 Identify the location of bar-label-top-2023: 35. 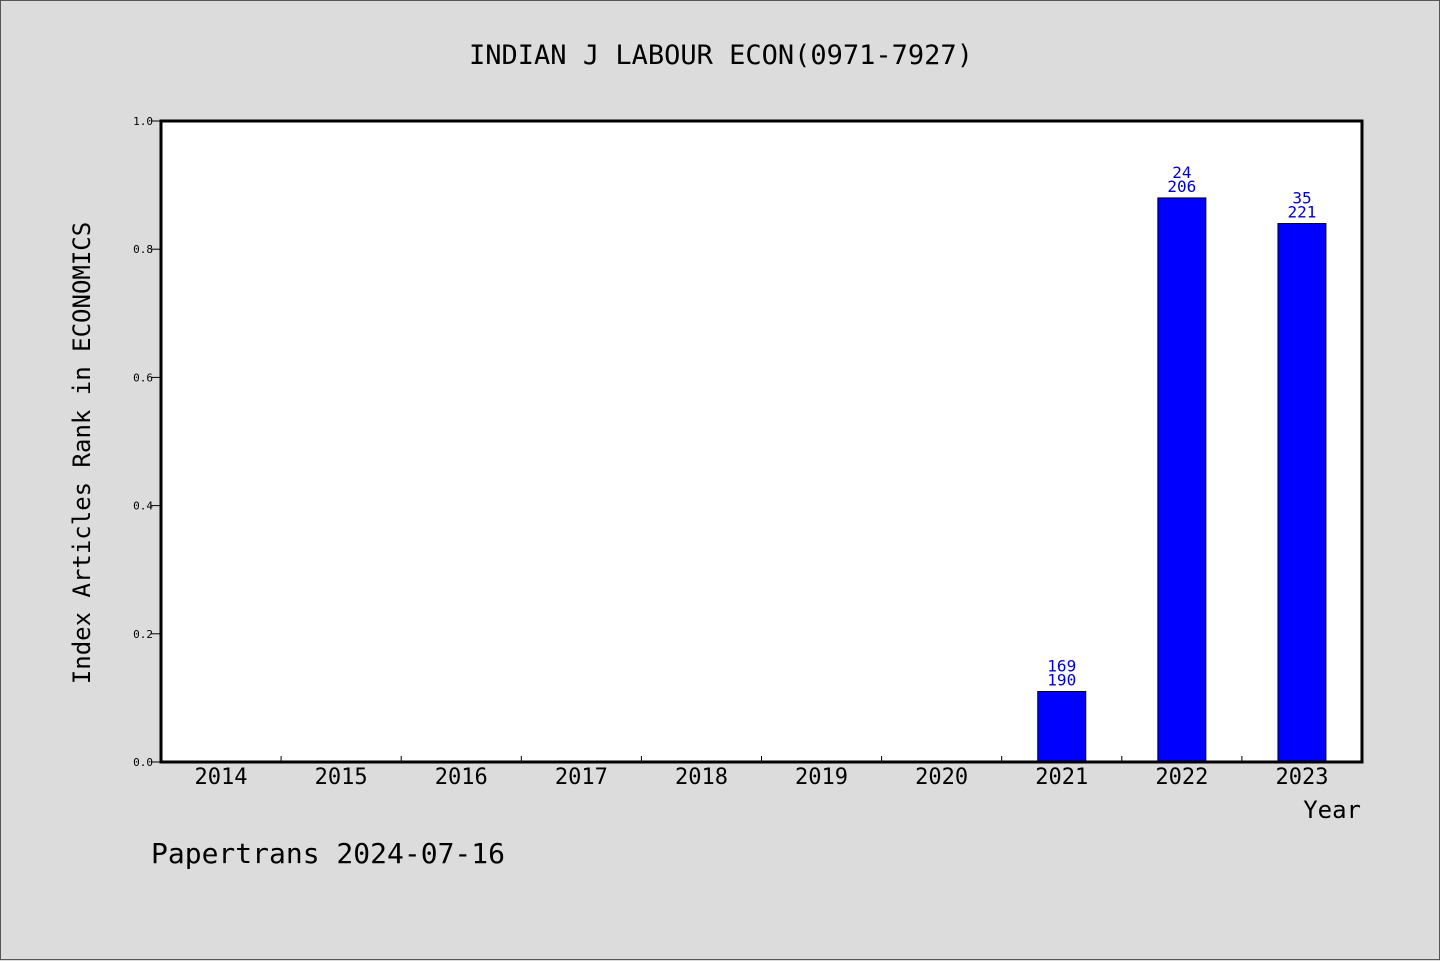
(1301, 198).